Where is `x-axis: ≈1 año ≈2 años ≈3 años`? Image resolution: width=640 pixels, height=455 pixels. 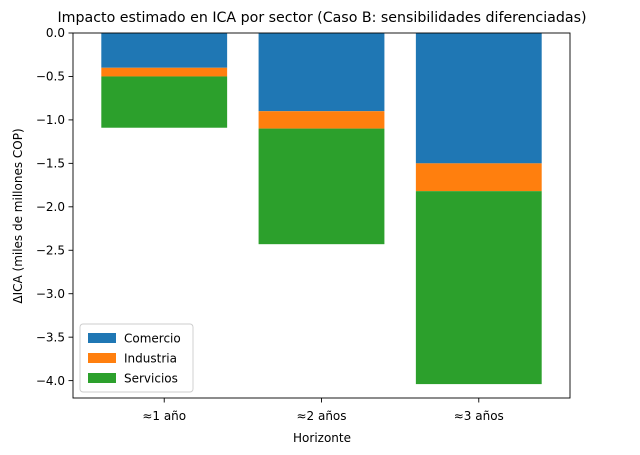 x-axis: ≈1 año ≈2 años ≈3 años is located at coordinates (323, 410).